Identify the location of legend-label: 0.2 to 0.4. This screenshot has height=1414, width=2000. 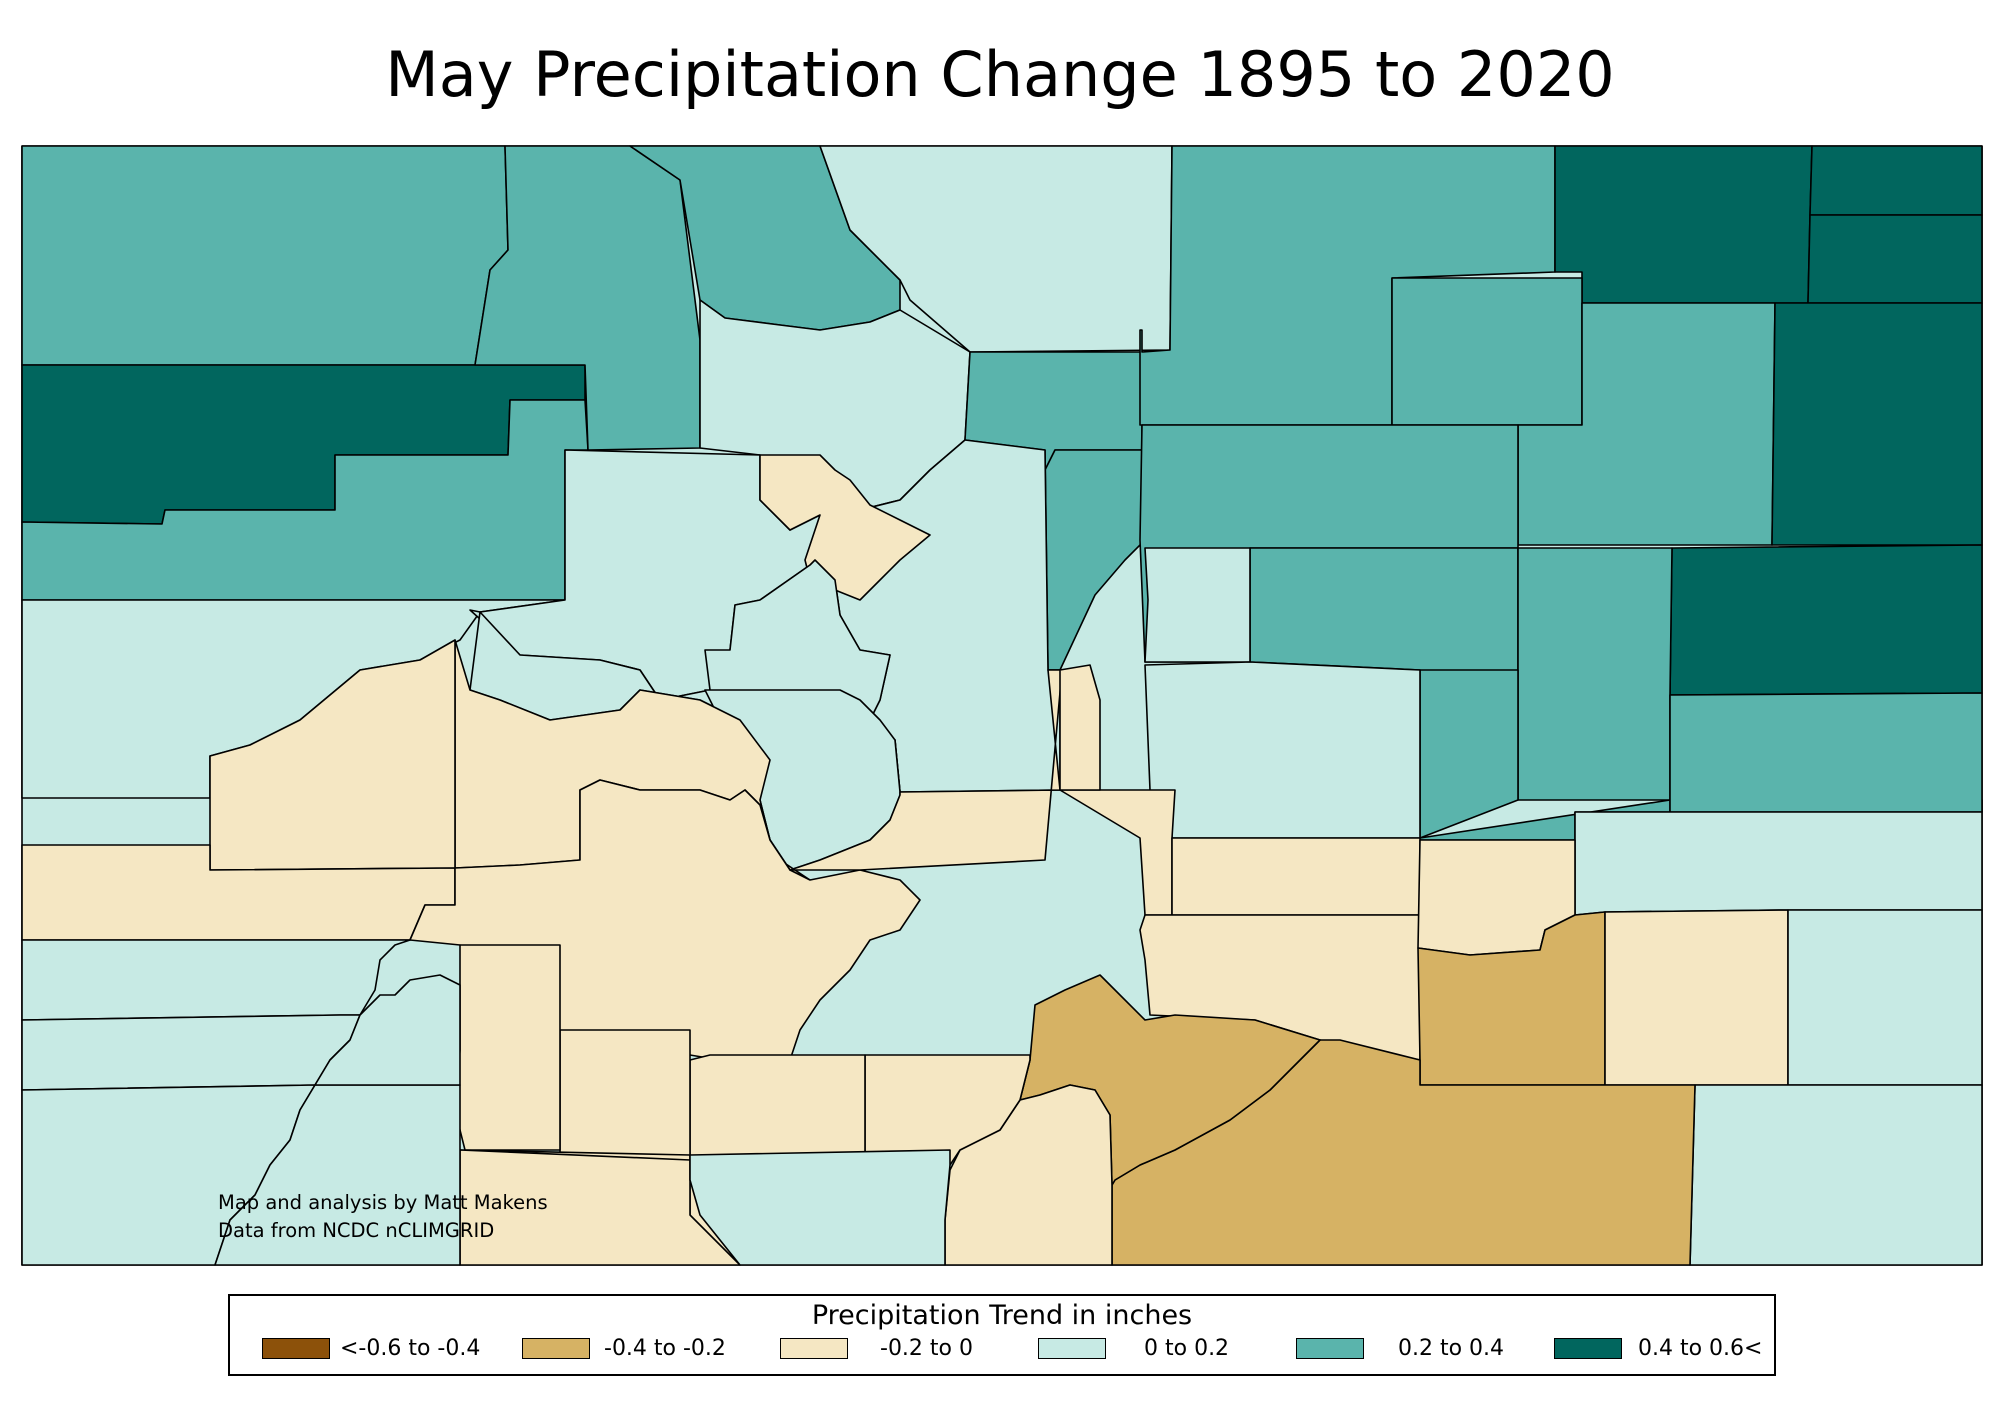
(1451, 1348).